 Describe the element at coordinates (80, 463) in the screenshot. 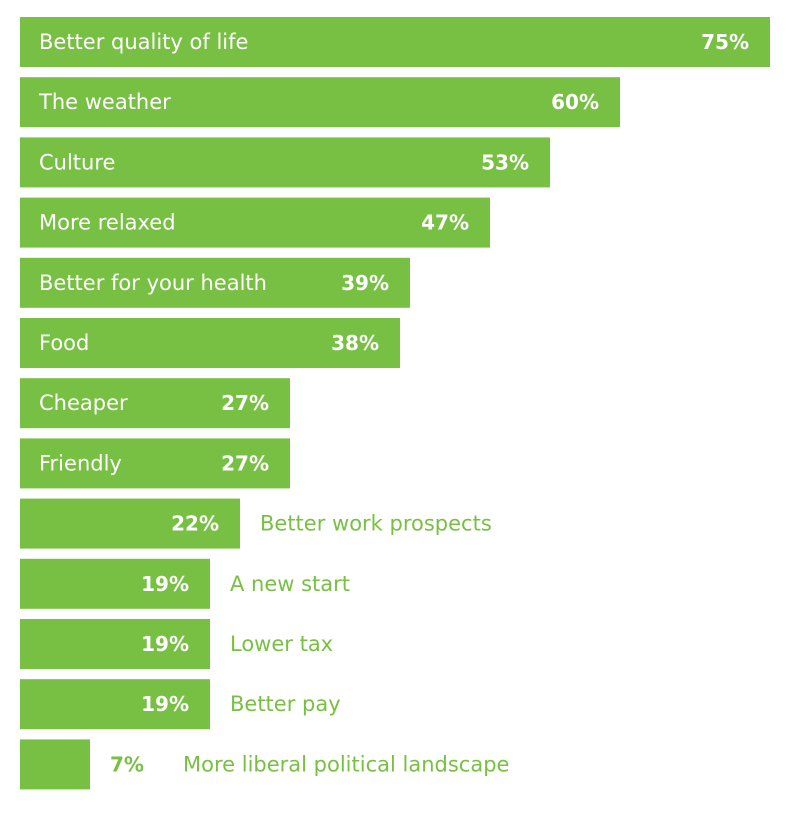

I see `category-label-7: Friendly` at that location.